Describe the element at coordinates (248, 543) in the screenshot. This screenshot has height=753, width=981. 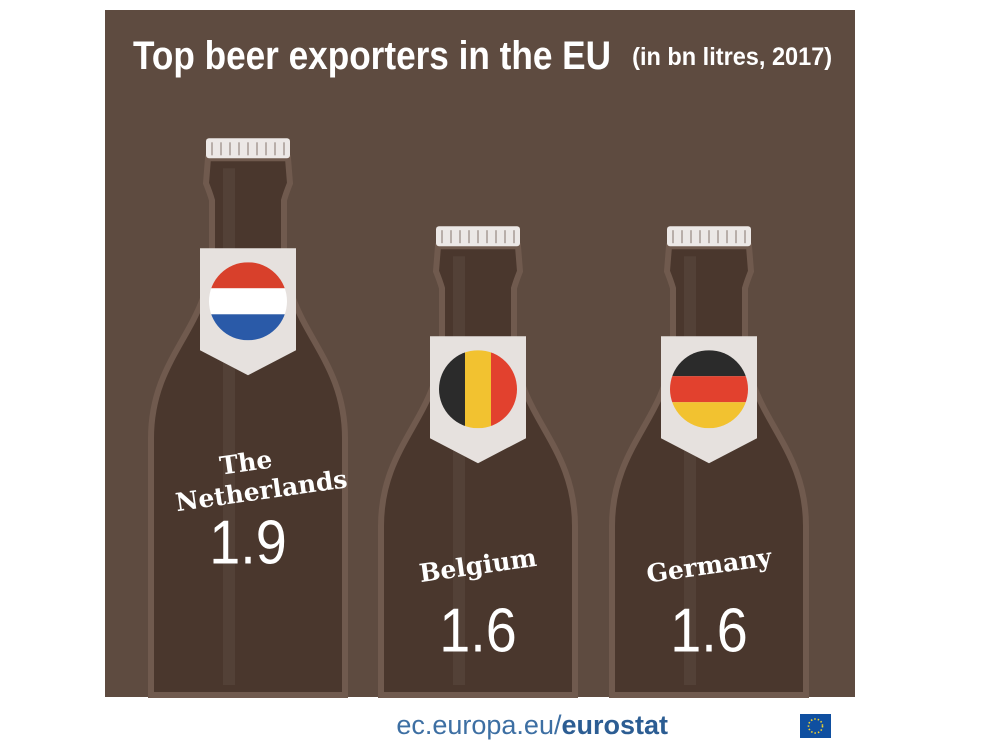
I see `value-label: 1.9` at that location.